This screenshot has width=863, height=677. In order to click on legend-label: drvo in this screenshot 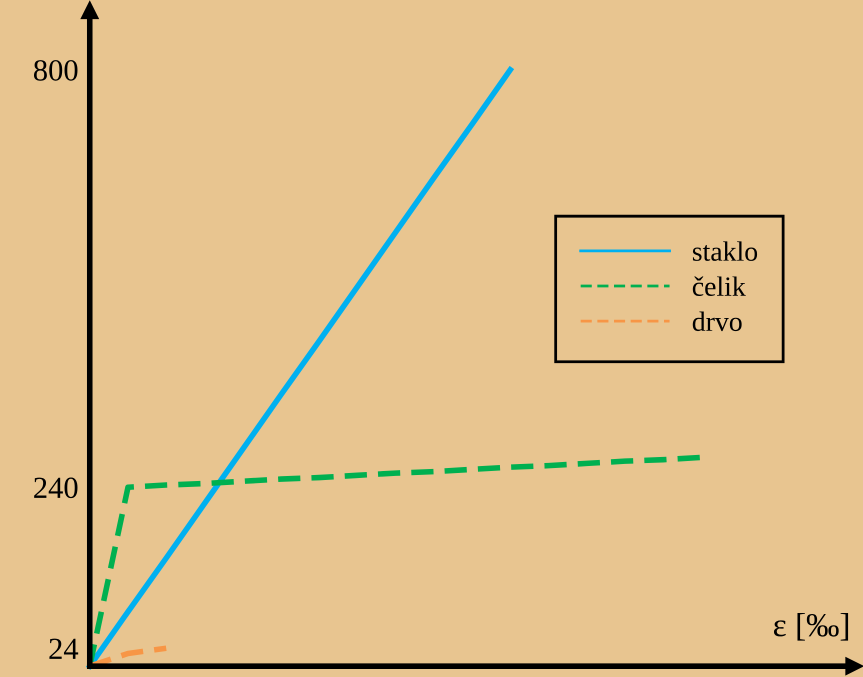, I will do `click(717, 322)`.